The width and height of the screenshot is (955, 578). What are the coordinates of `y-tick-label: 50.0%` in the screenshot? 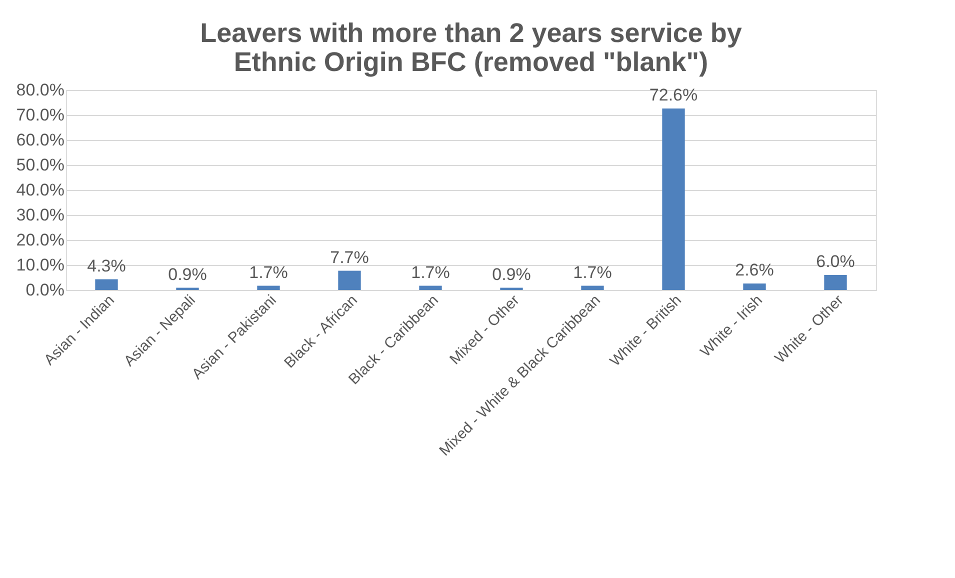 It's located at (40, 165).